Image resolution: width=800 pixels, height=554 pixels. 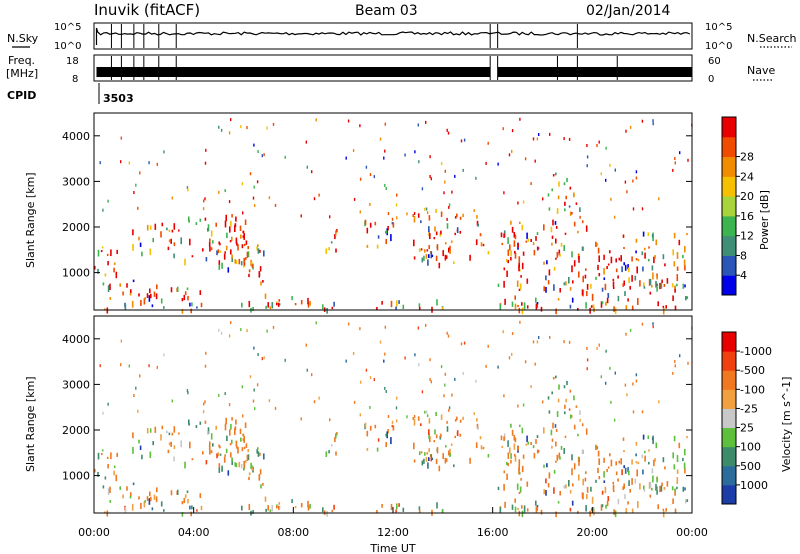 What do you see at coordinates (729, 418) in the screenshot?
I see `colorbar-frame` at bounding box center [729, 418].